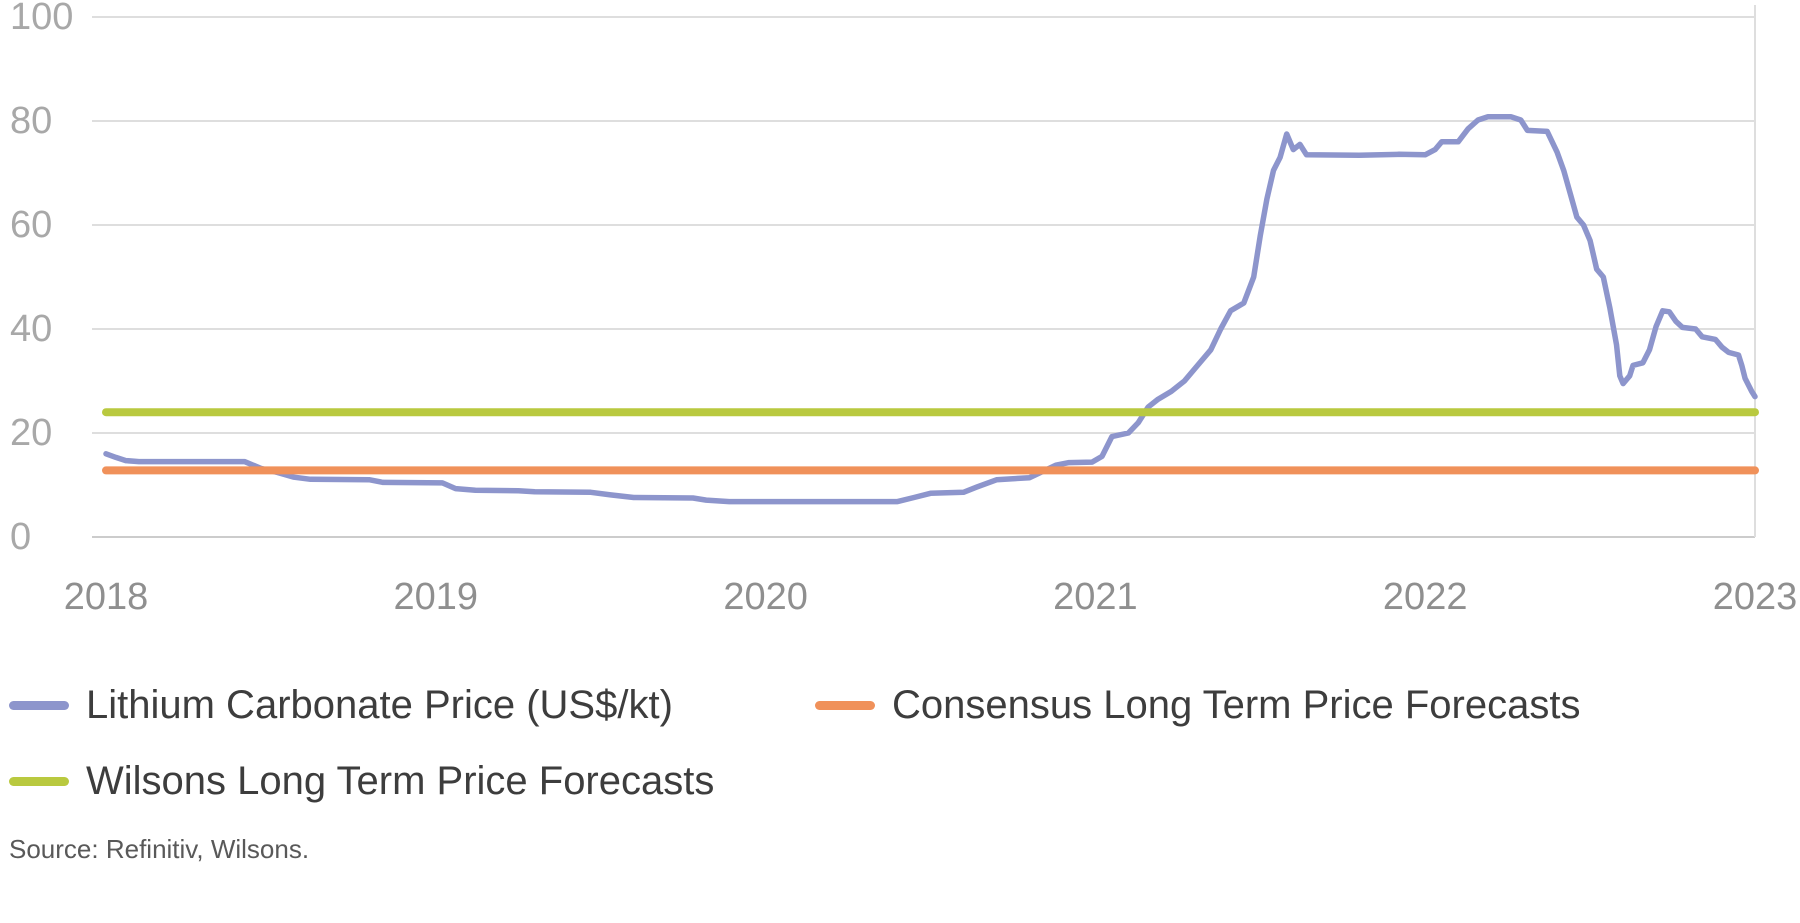 This screenshot has height=923, width=1800. I want to click on legend-item-lithium-price: Lithium Carbonate Price (US$/kt), so click(412, 705).